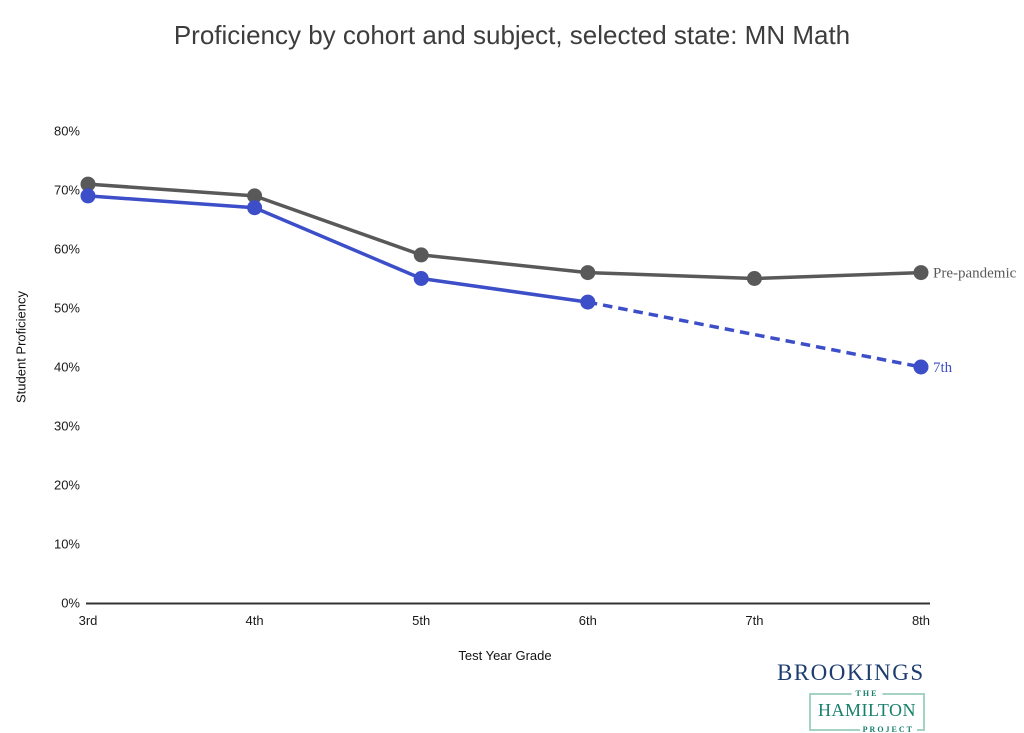  What do you see at coordinates (588, 620) in the screenshot?
I see `x-tick-label: 6th` at bounding box center [588, 620].